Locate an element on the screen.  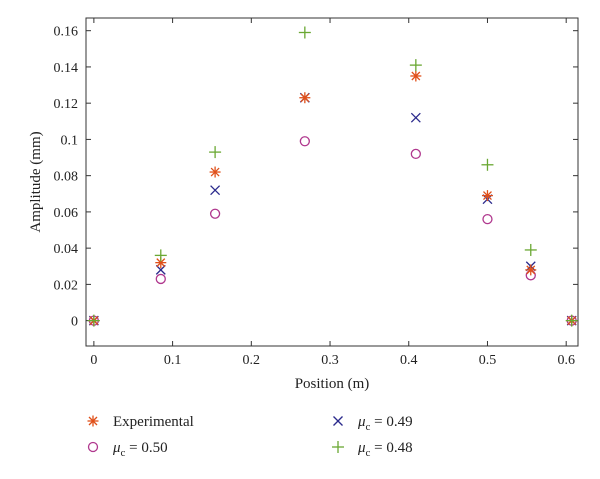
legend-label: μc = 0.50 is located at coordinates (140, 449).